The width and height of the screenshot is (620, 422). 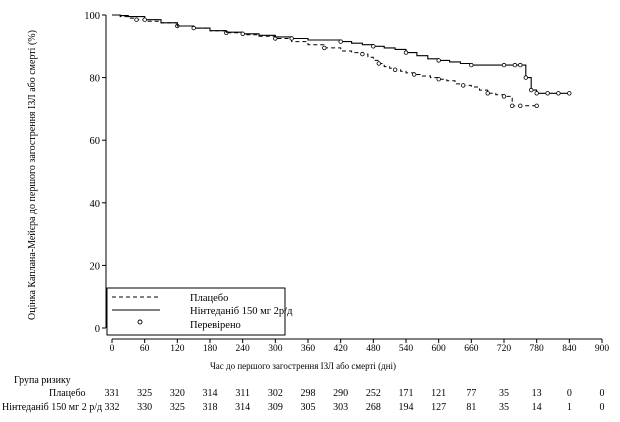 I want to click on x-tick-label: 660, so click(x=471, y=349).